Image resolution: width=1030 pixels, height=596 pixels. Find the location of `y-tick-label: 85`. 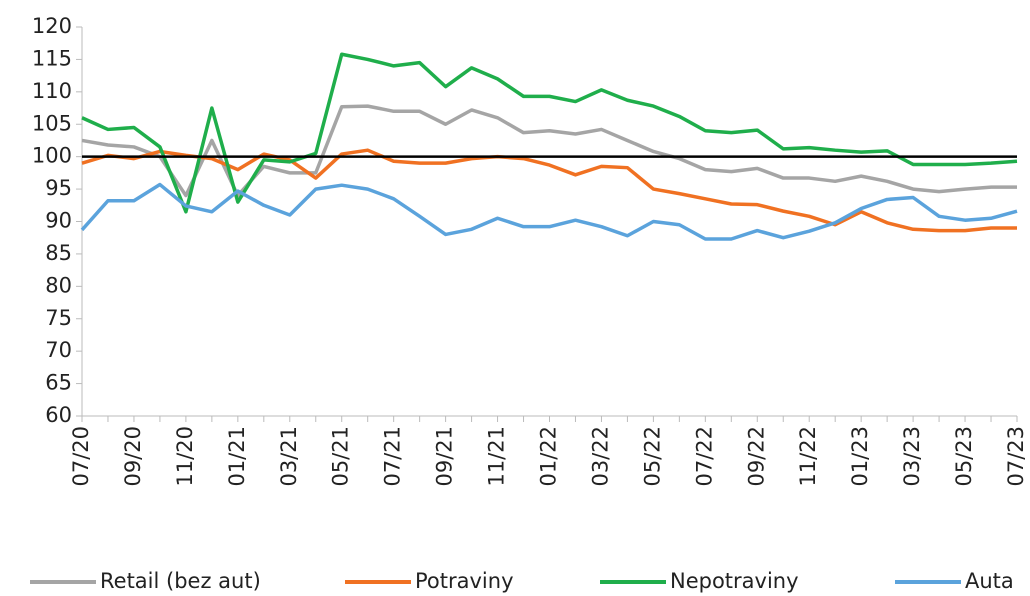

y-tick-label: 85 is located at coordinates (58, 253).